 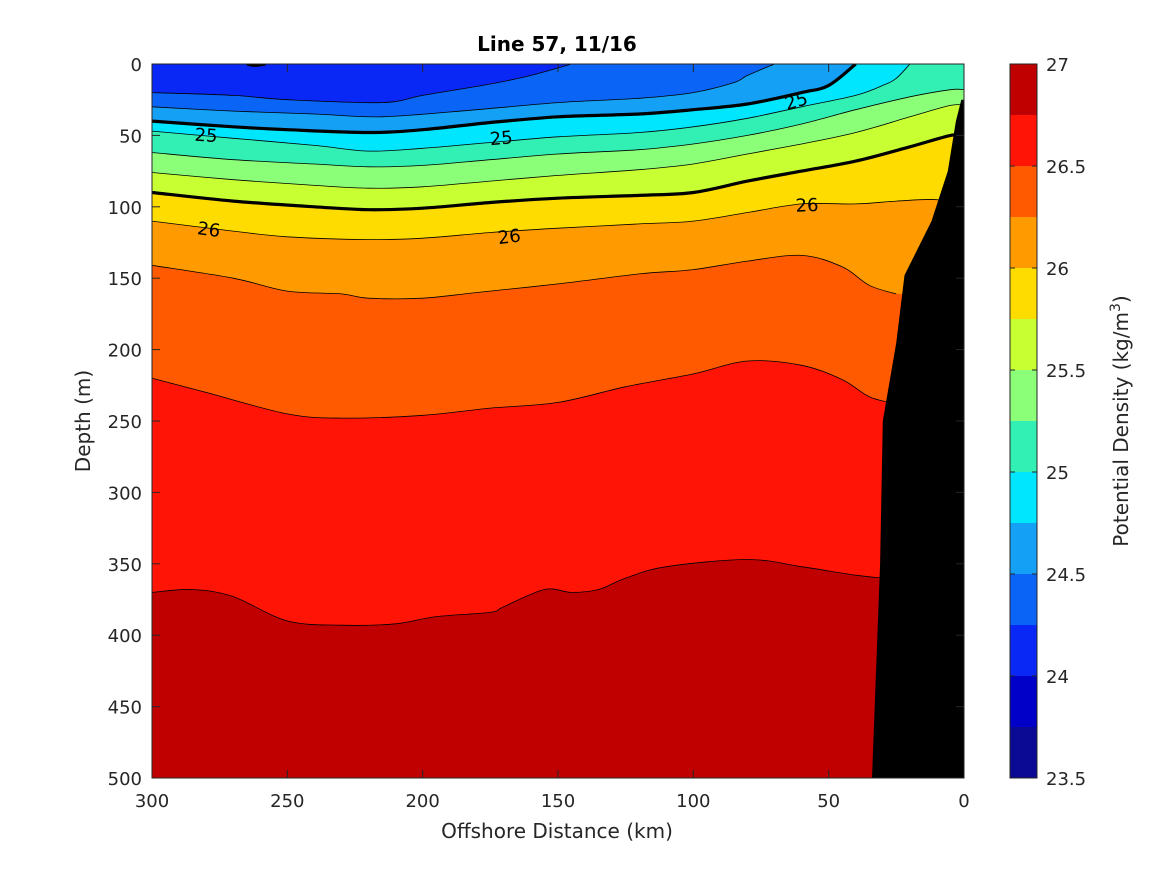 What do you see at coordinates (125, 422) in the screenshot?
I see `y-tick-label: 250` at bounding box center [125, 422].